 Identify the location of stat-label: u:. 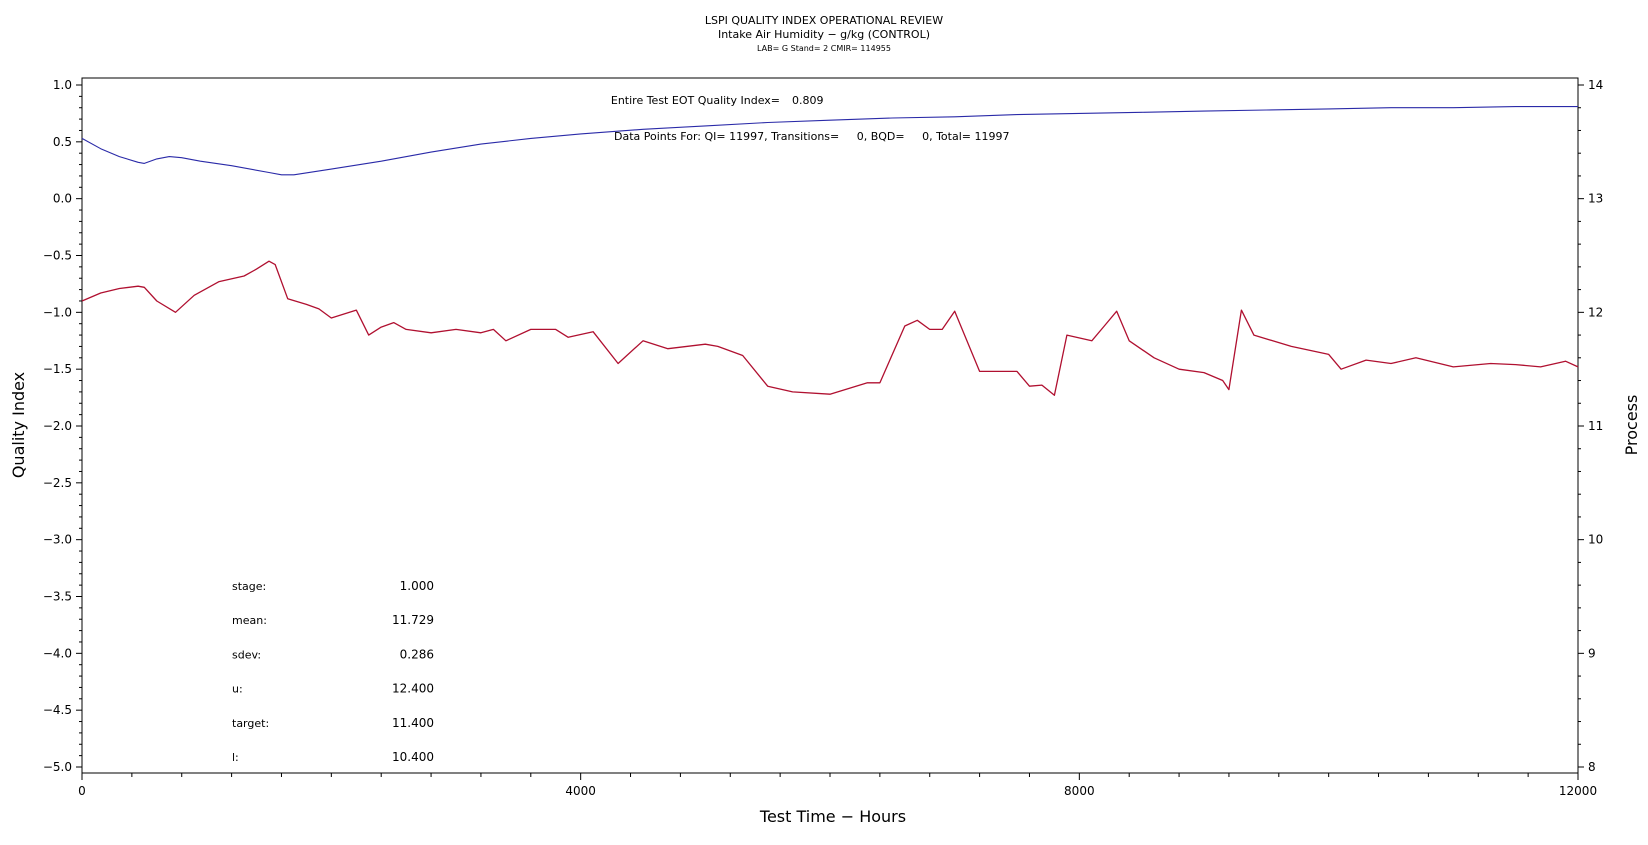
(237, 689).